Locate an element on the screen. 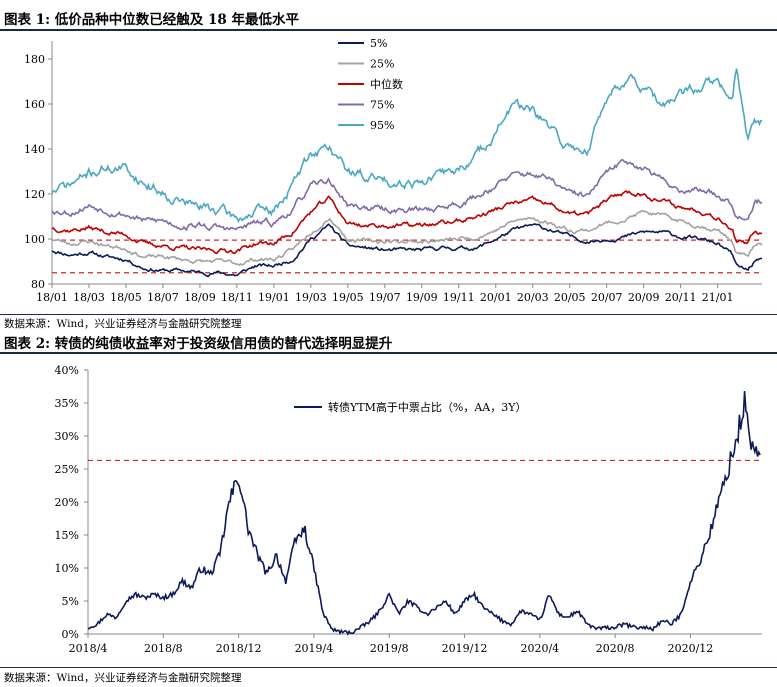 This screenshot has width=777, height=687. figure1-top-rule is located at coordinates (388, 30).